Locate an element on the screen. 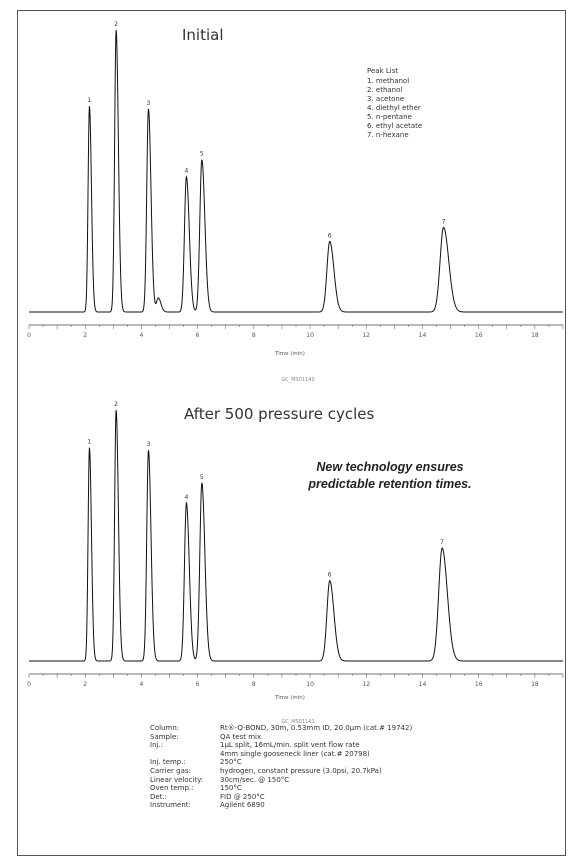 The height and width of the screenshot is (860, 570). condition-value: 150°C is located at coordinates (231, 788).